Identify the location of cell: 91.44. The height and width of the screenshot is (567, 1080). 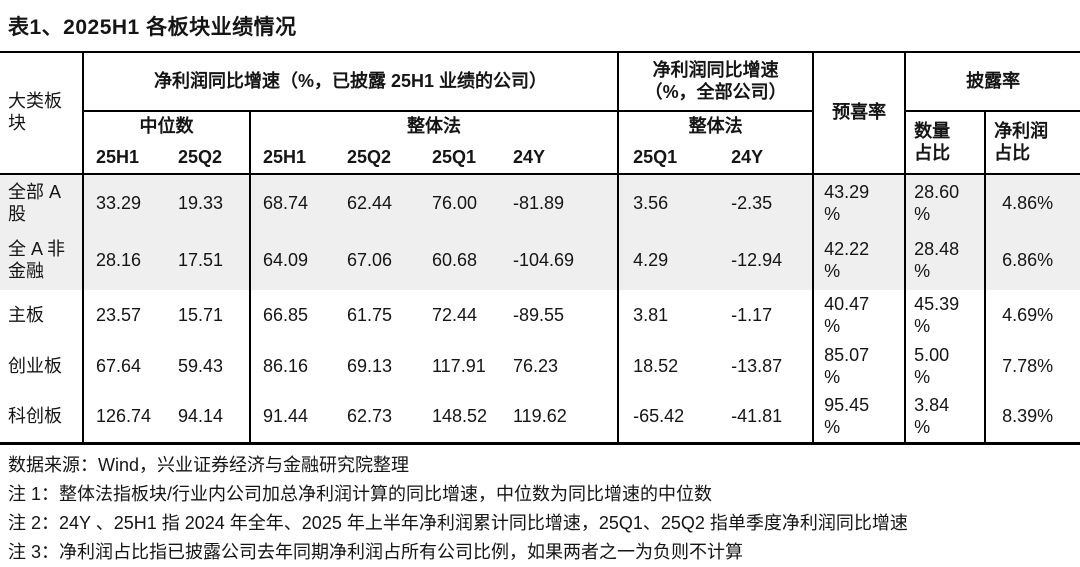
(292, 418).